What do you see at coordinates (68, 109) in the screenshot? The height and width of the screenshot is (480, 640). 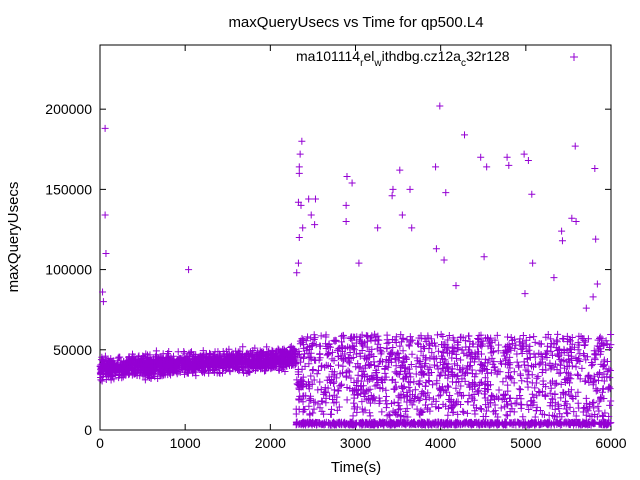 I see `y-tick-label: 200000` at bounding box center [68, 109].